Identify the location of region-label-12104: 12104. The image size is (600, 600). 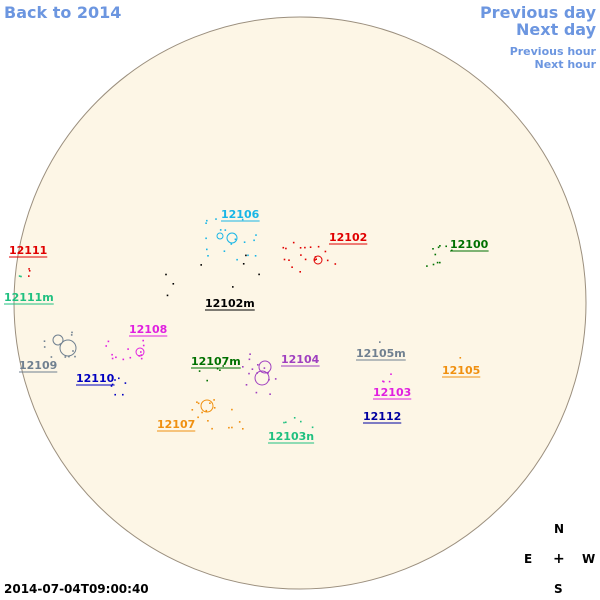
(300, 359).